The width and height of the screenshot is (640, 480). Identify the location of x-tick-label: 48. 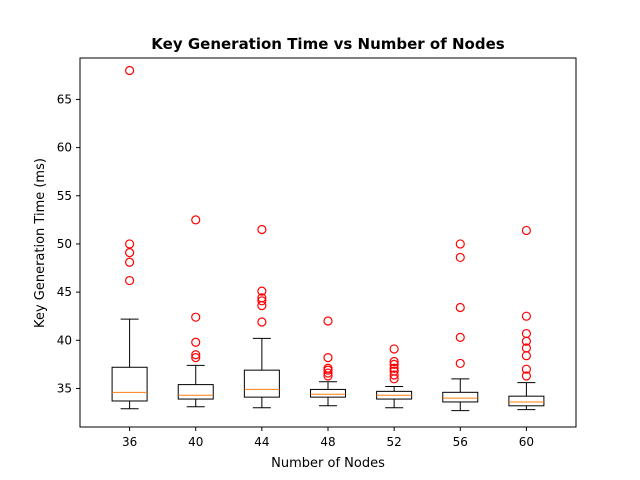
(327, 442).